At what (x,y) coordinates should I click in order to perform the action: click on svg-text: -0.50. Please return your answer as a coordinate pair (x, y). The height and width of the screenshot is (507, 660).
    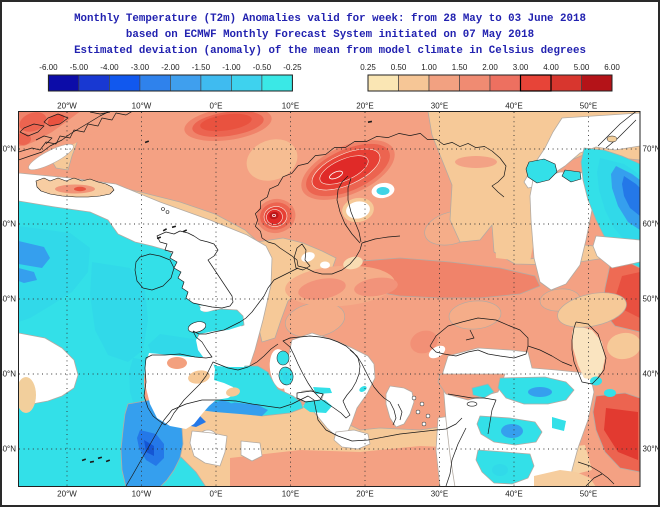
    Looking at the image, I should click on (262, 67).